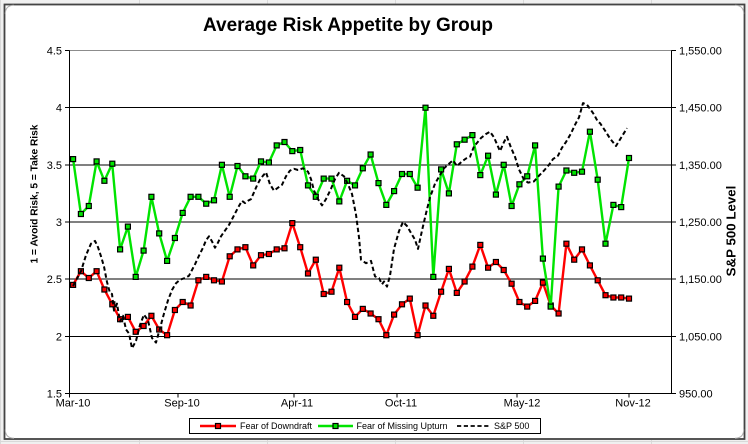 This screenshot has width=748, height=444. Describe the element at coordinates (700, 166) in the screenshot. I see `svg-text: 1,350.00` at that location.